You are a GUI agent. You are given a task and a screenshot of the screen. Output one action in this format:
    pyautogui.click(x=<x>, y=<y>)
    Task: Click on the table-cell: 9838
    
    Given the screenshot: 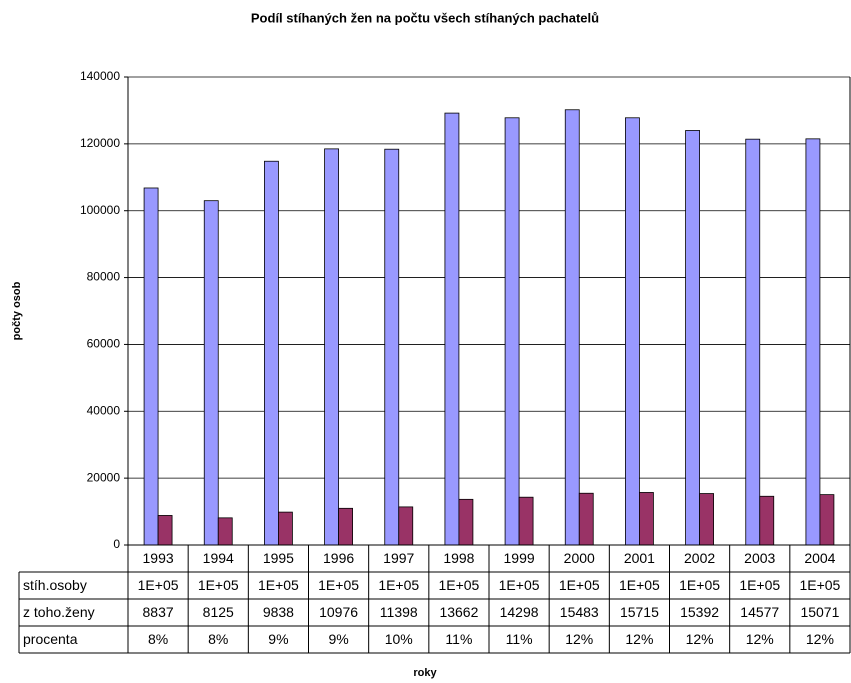 What is the action you would take?
    pyautogui.click(x=278, y=612)
    